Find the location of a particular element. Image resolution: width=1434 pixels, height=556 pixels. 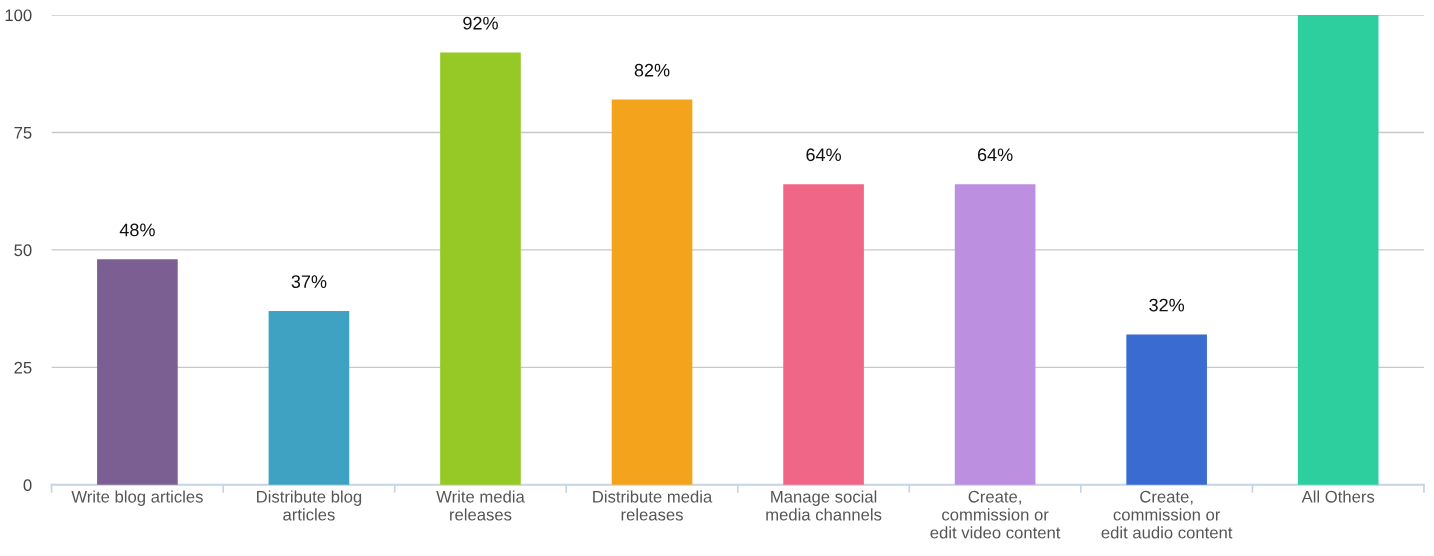

x-tick-label: All Others is located at coordinates (1338, 496).